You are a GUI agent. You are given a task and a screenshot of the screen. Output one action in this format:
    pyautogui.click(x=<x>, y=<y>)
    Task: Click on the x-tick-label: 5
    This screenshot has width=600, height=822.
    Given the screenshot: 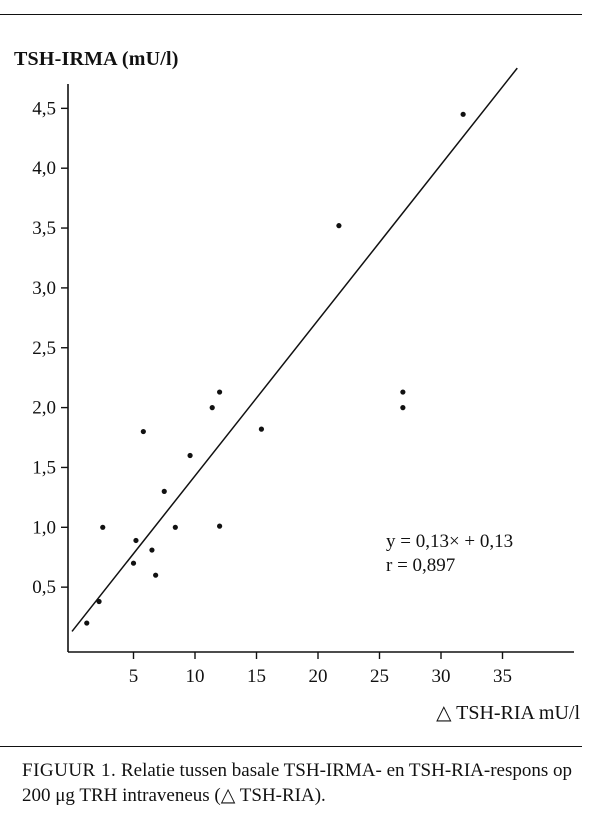 What is the action you would take?
    pyautogui.click(x=134, y=676)
    